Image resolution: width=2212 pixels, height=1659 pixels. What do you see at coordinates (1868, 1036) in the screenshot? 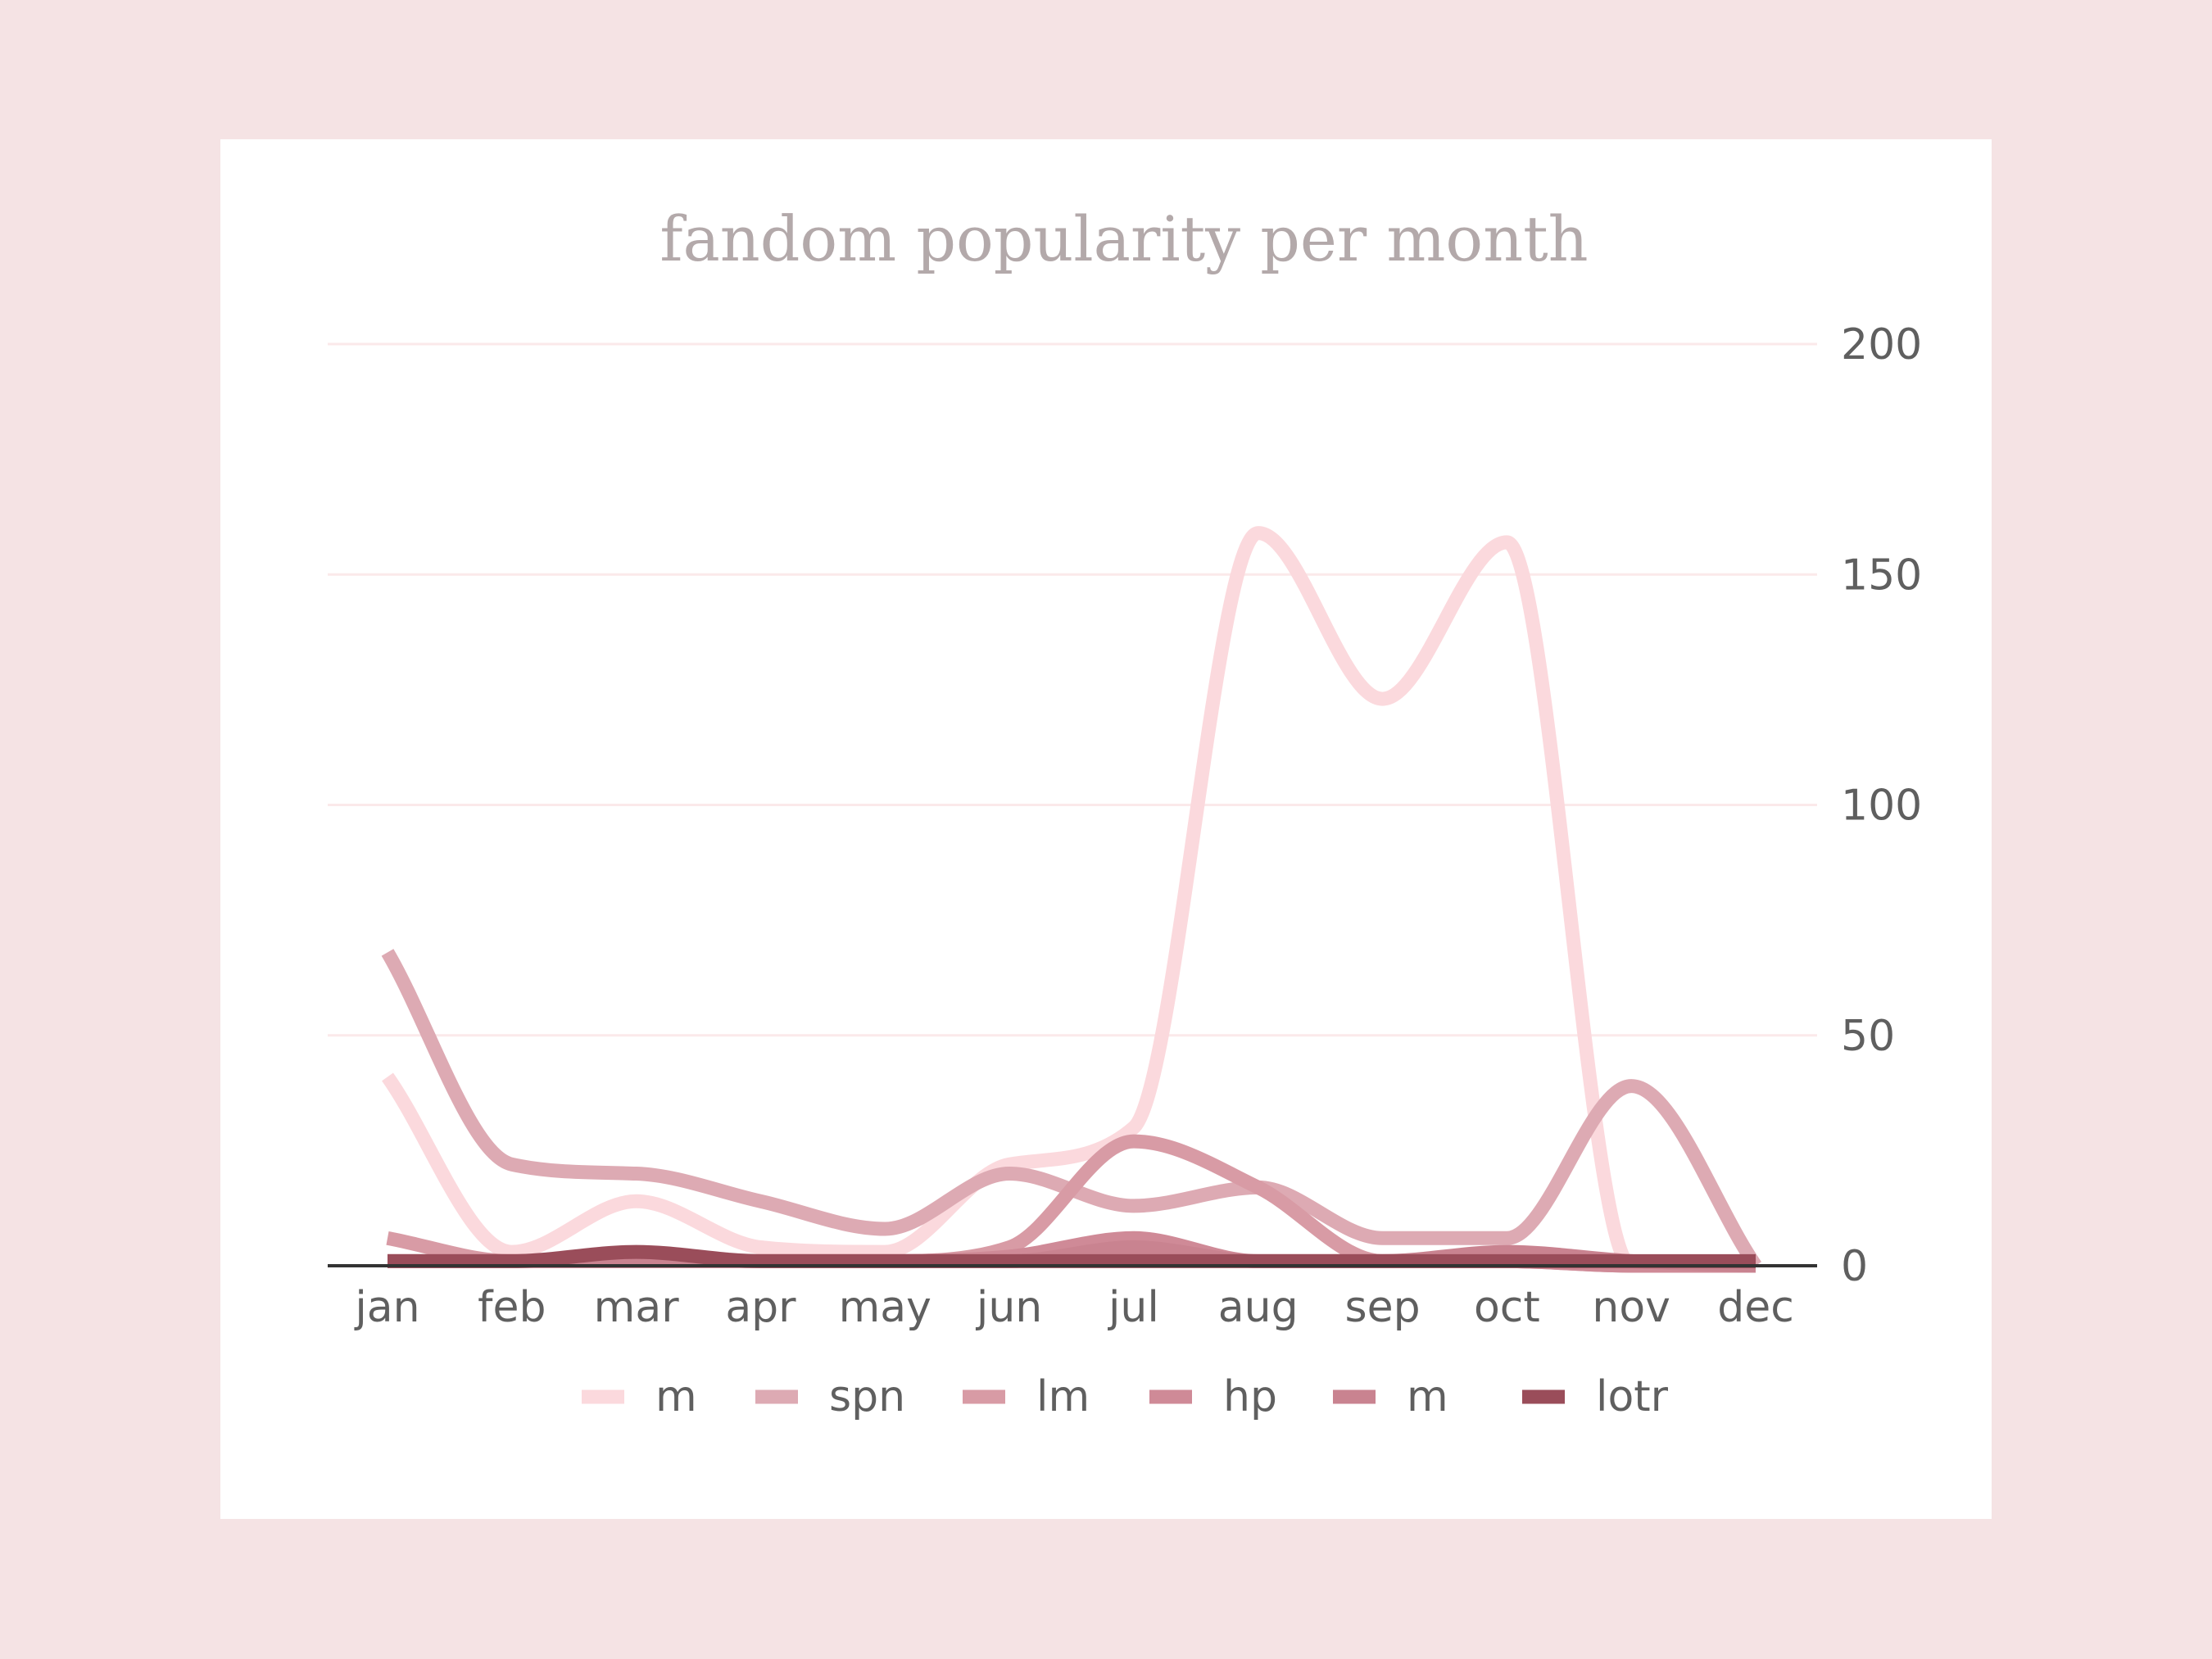
I see `y-tick-label: 50` at bounding box center [1868, 1036].